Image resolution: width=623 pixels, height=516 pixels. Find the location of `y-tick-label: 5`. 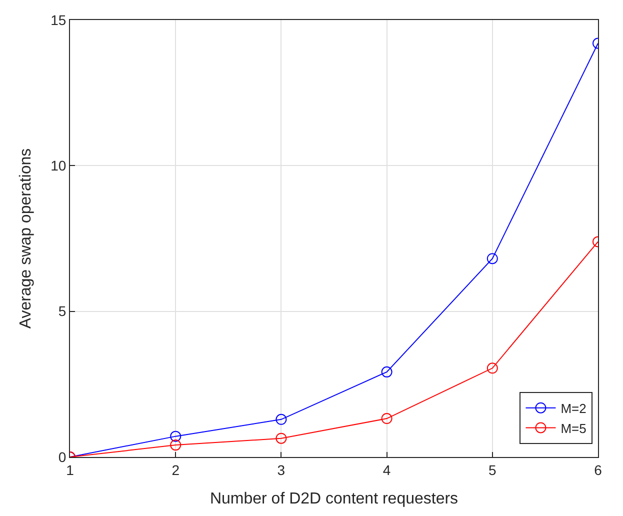

y-tick-label: 5 is located at coordinates (62, 311).